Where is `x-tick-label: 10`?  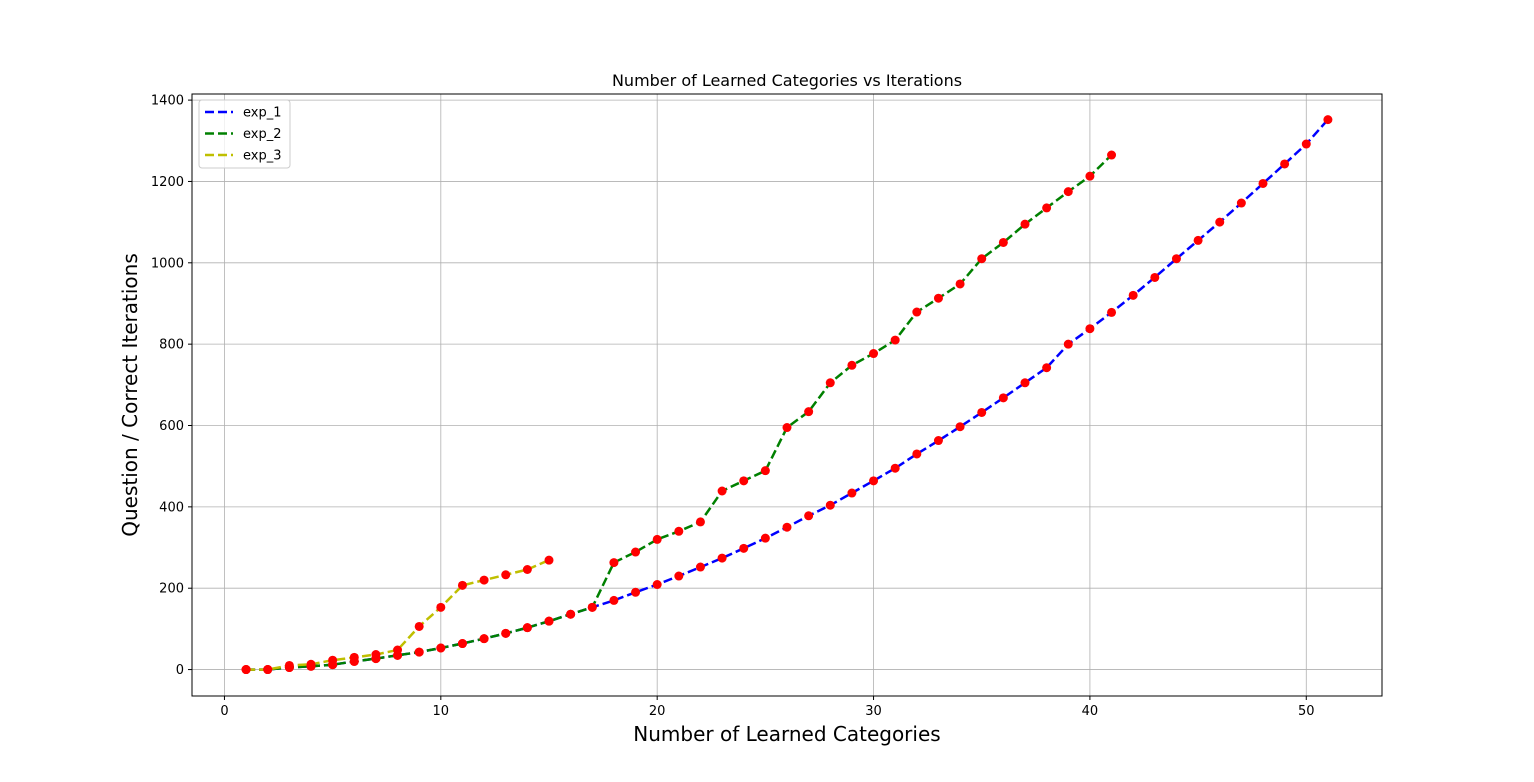 x-tick-label: 10 is located at coordinates (441, 711).